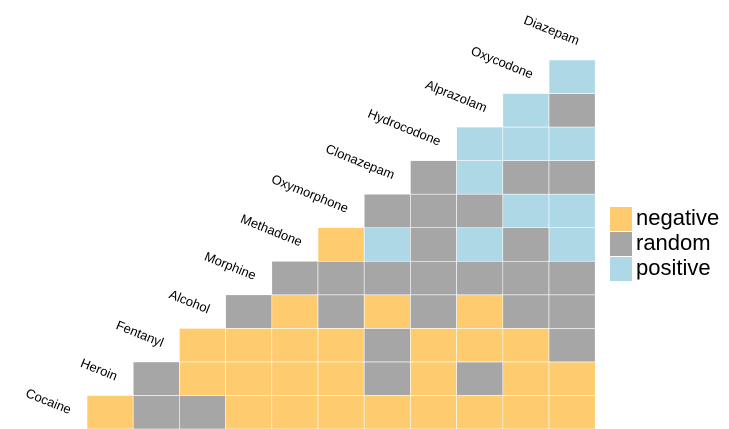 This screenshot has width=729, height=429. I want to click on variable-label: Diazepam, so click(552, 30).